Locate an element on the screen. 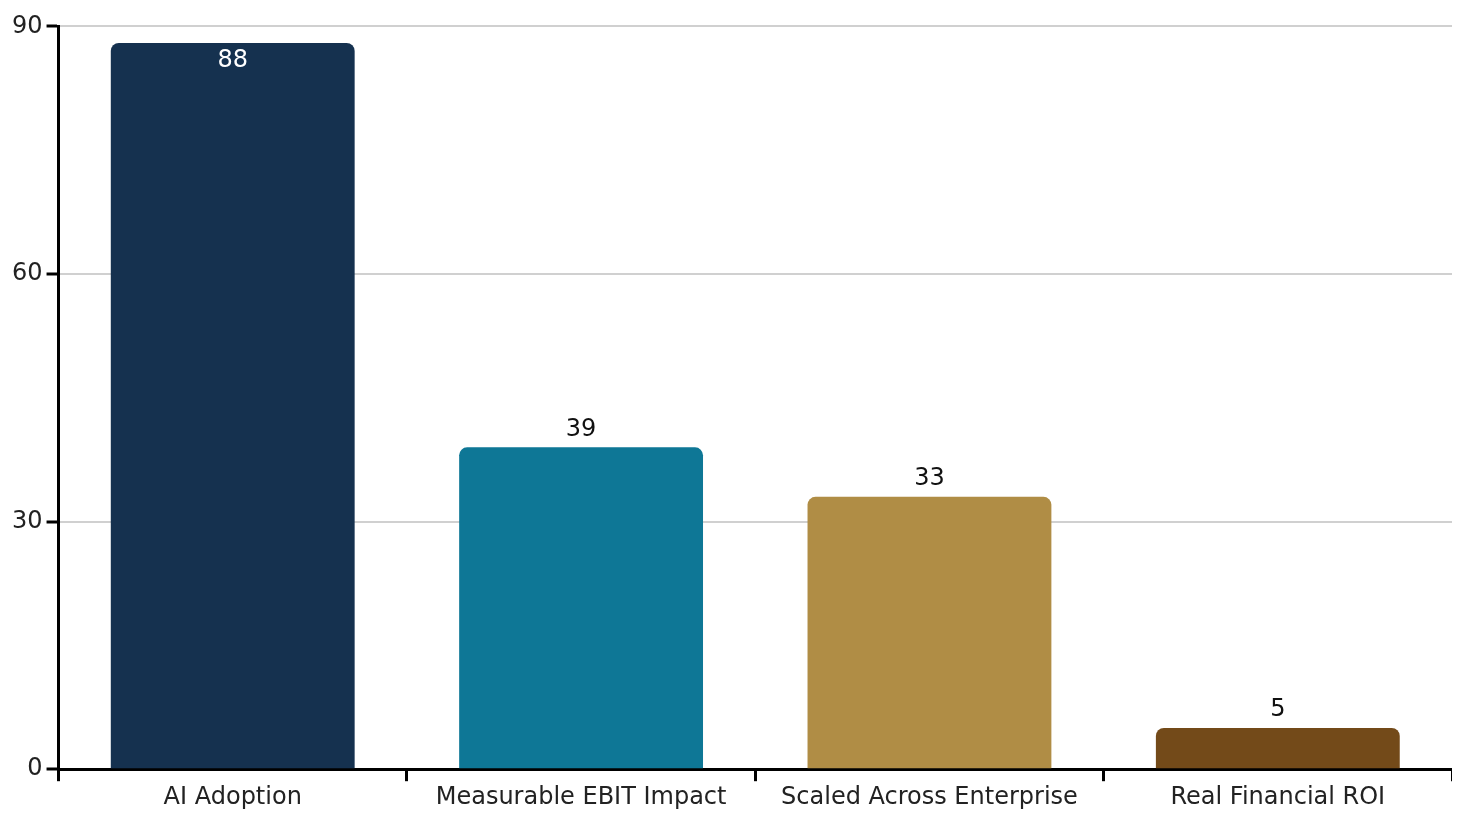 Image resolution: width=1460 pixels, height=822 pixels. y-tick-label: 60 is located at coordinates (27, 272).